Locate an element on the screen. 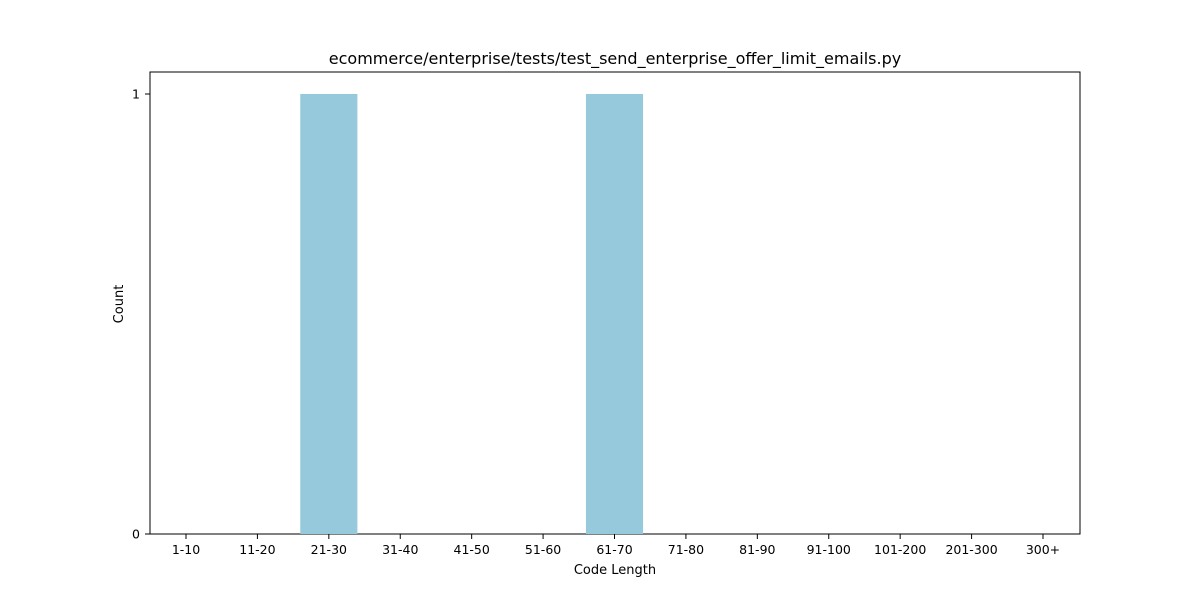  x-tick-label: 1-10 is located at coordinates (186, 549).